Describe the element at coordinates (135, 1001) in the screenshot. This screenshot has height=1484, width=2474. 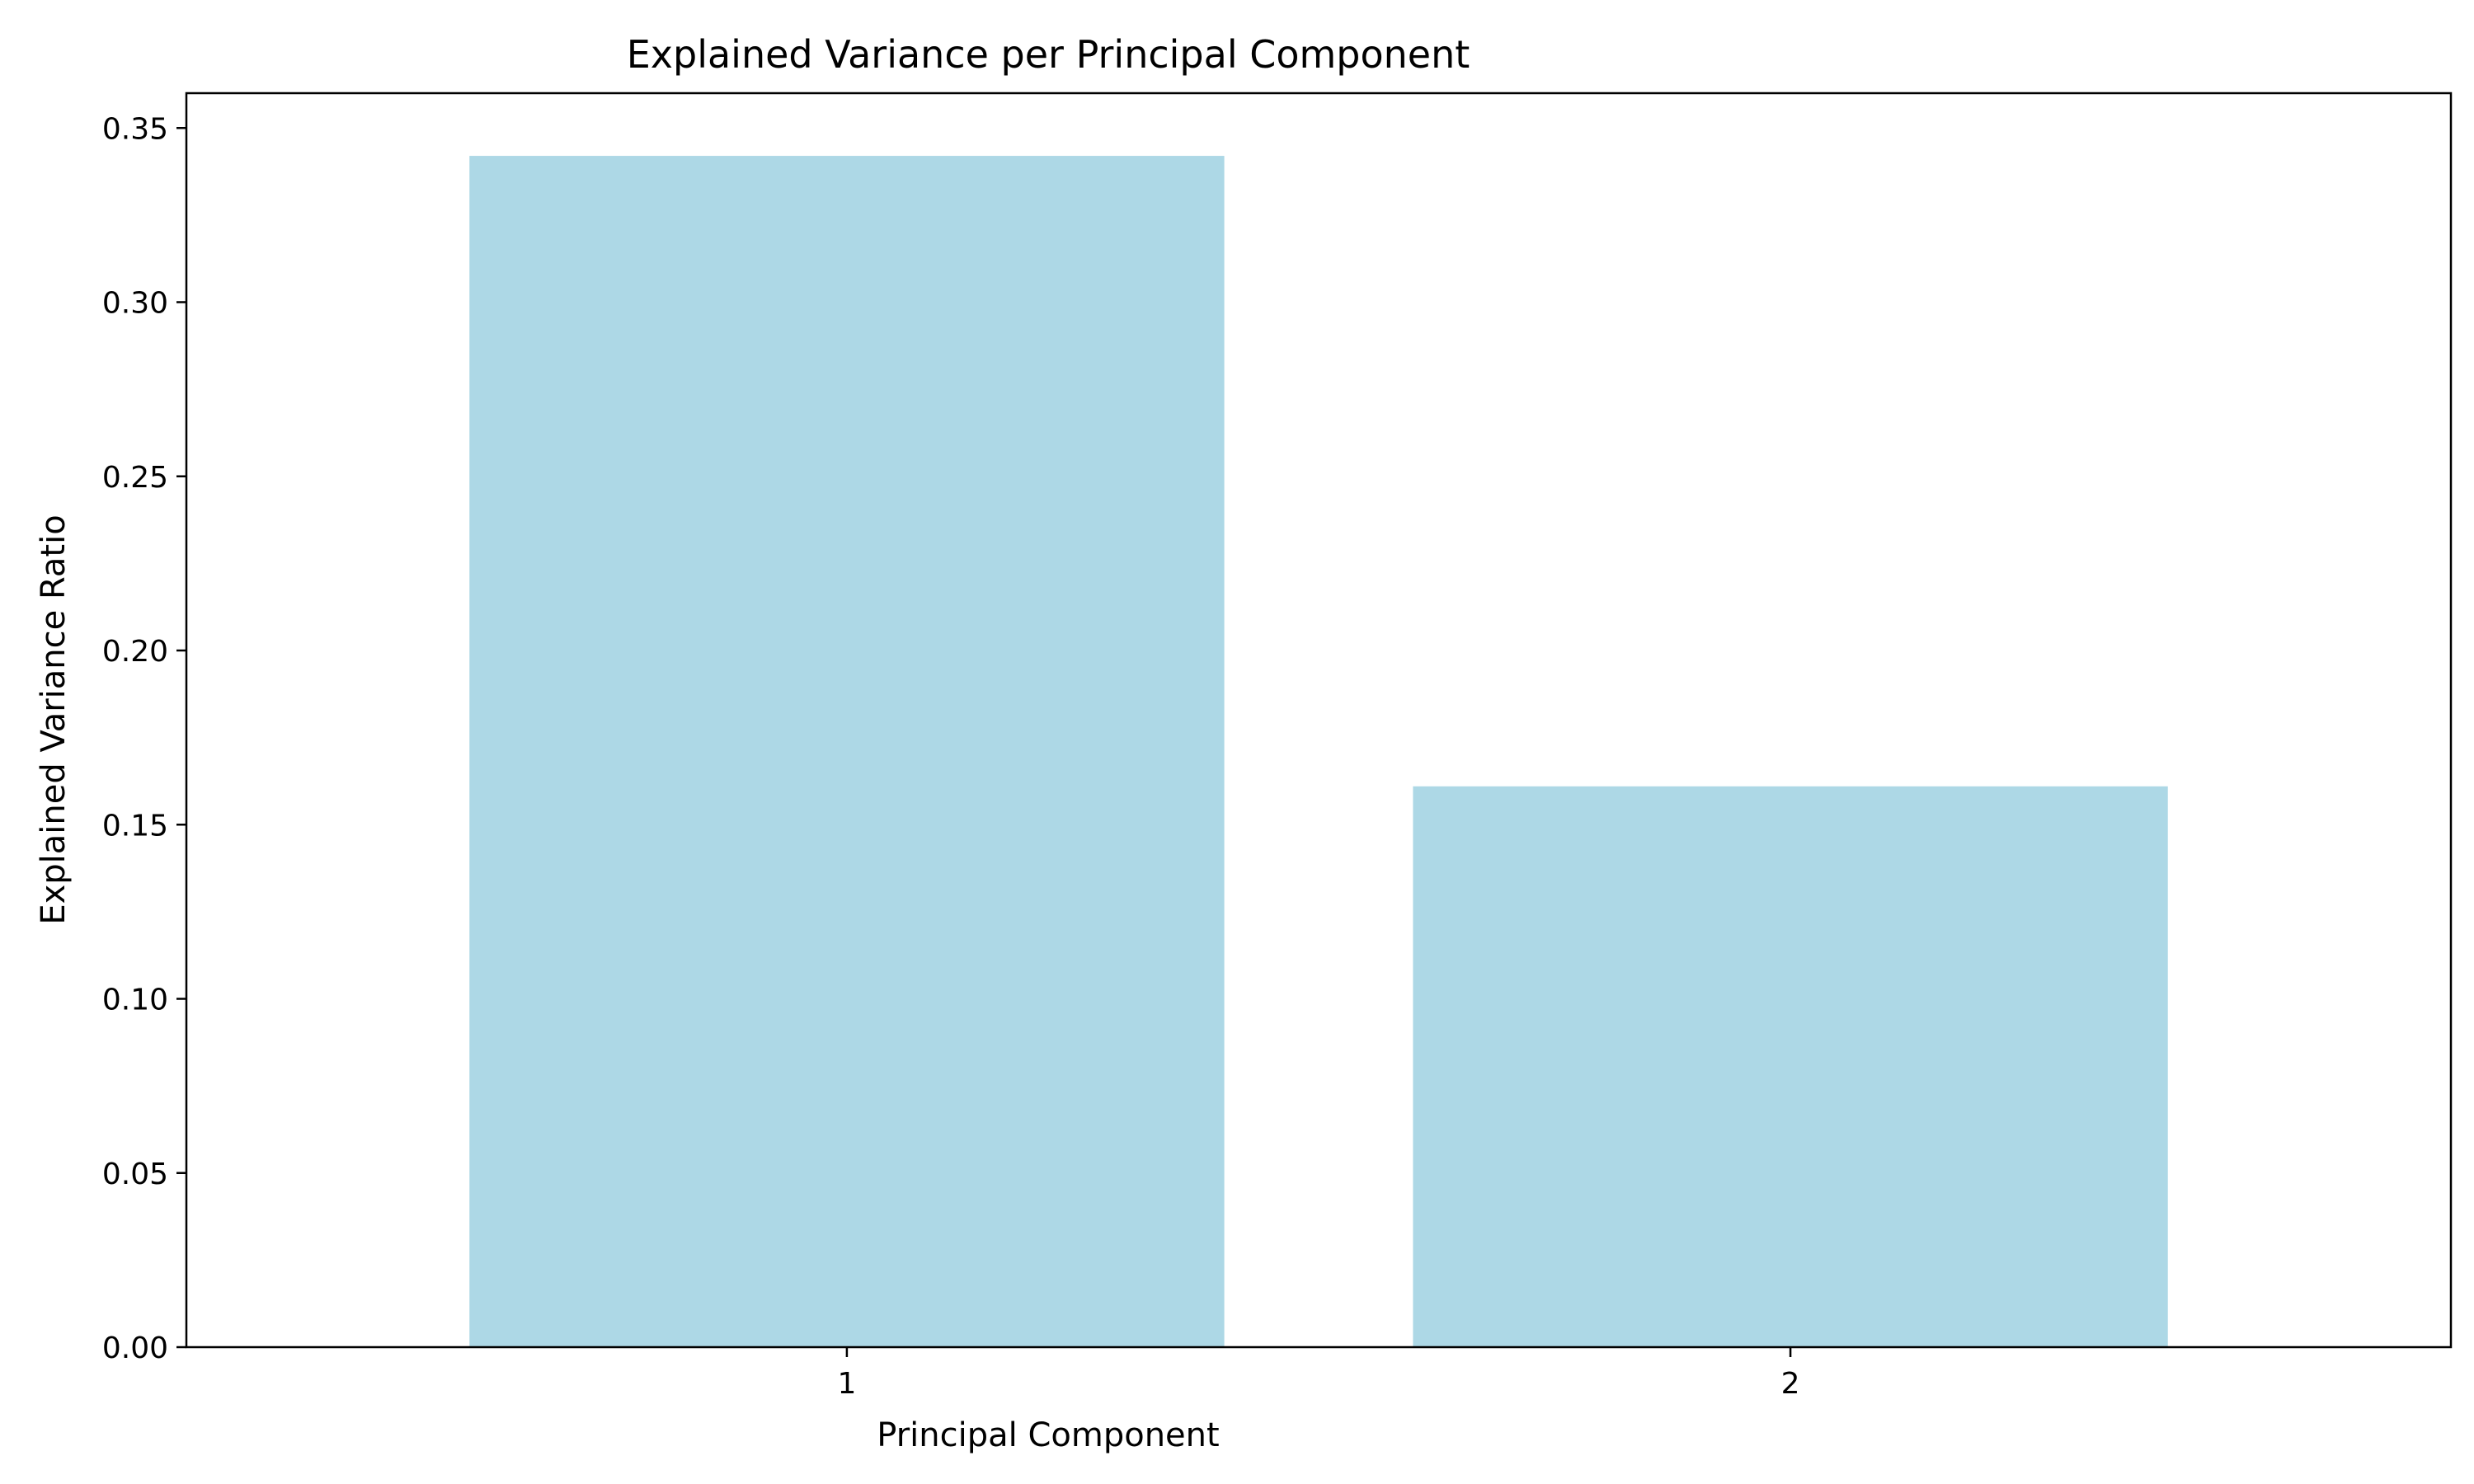
I see `y-tick-label: 0.10` at that location.